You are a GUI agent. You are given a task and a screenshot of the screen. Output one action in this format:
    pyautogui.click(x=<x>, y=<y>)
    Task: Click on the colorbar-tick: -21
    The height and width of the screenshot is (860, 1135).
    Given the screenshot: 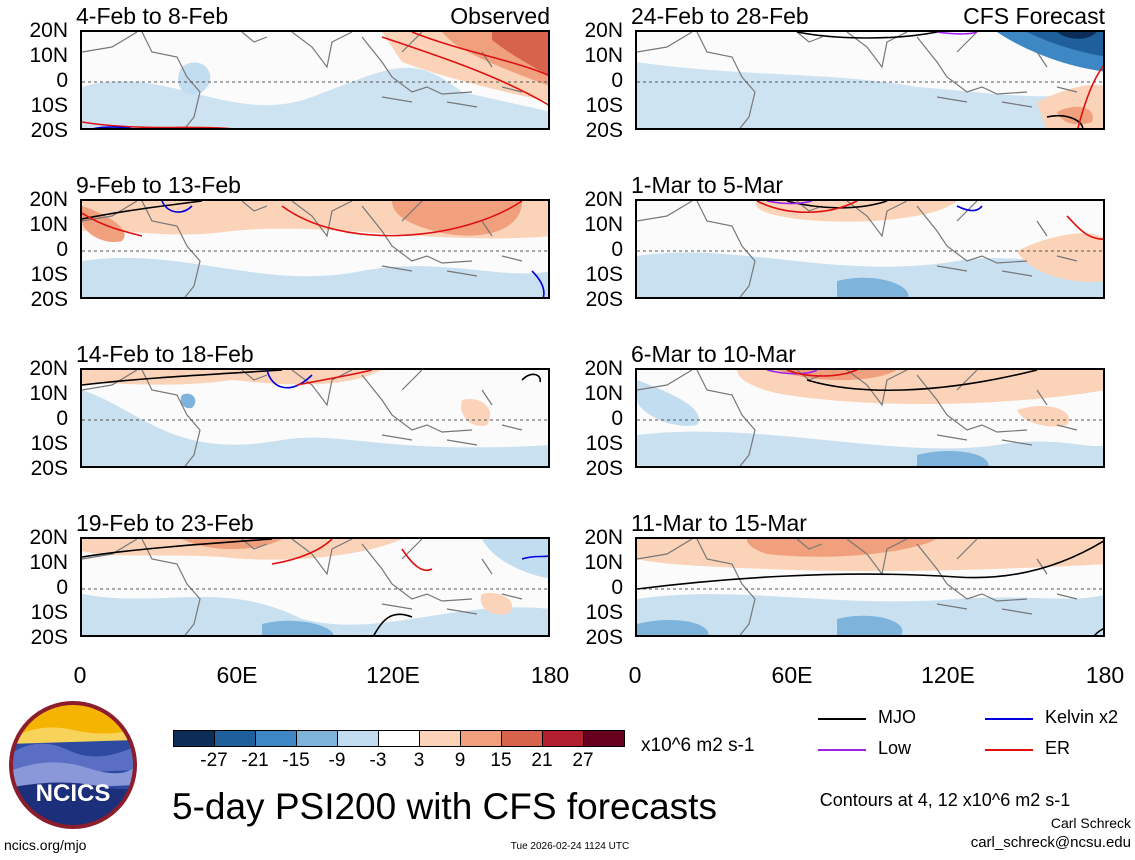 What is the action you would take?
    pyautogui.click(x=255, y=760)
    